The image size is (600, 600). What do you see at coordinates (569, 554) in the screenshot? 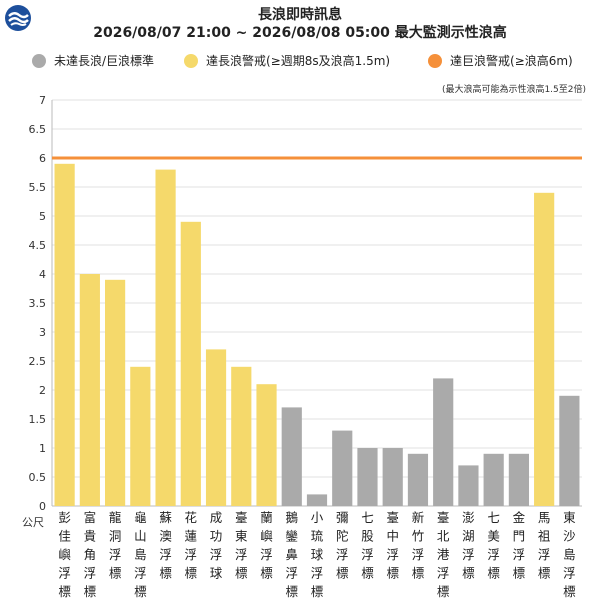
I see `x-tick-label: 東沙島浮標` at bounding box center [569, 554].